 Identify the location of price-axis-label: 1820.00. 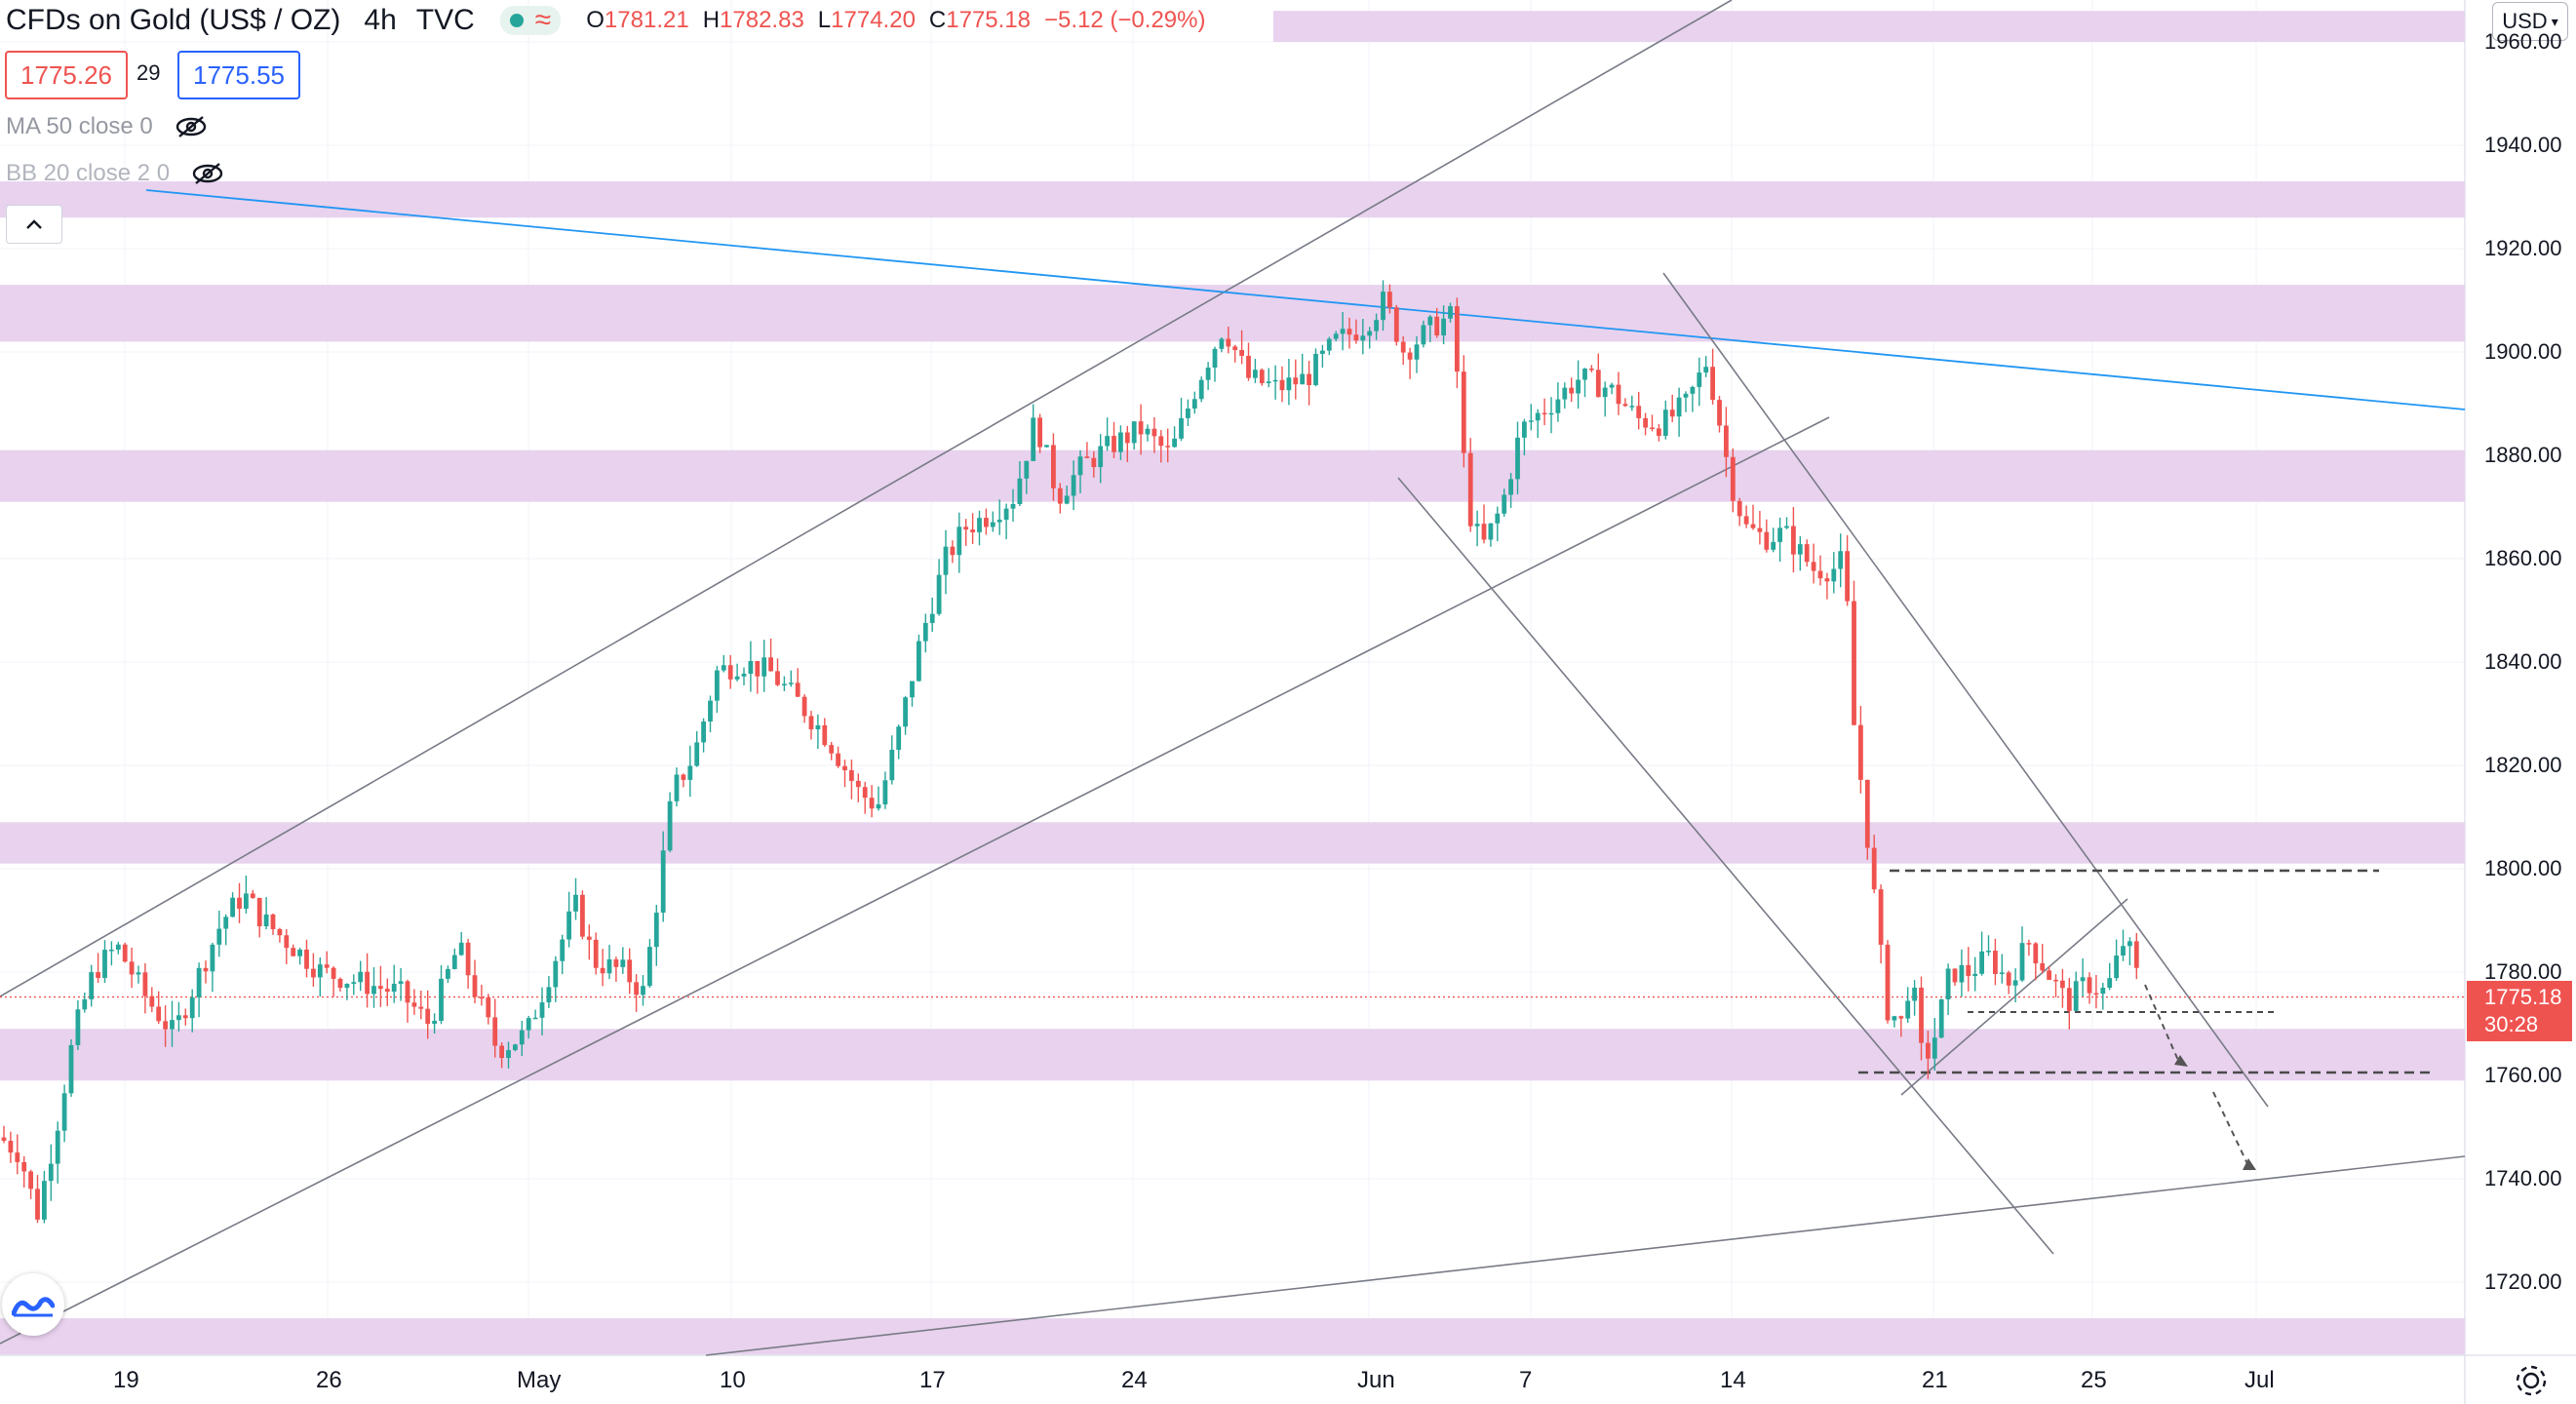
(2523, 765).